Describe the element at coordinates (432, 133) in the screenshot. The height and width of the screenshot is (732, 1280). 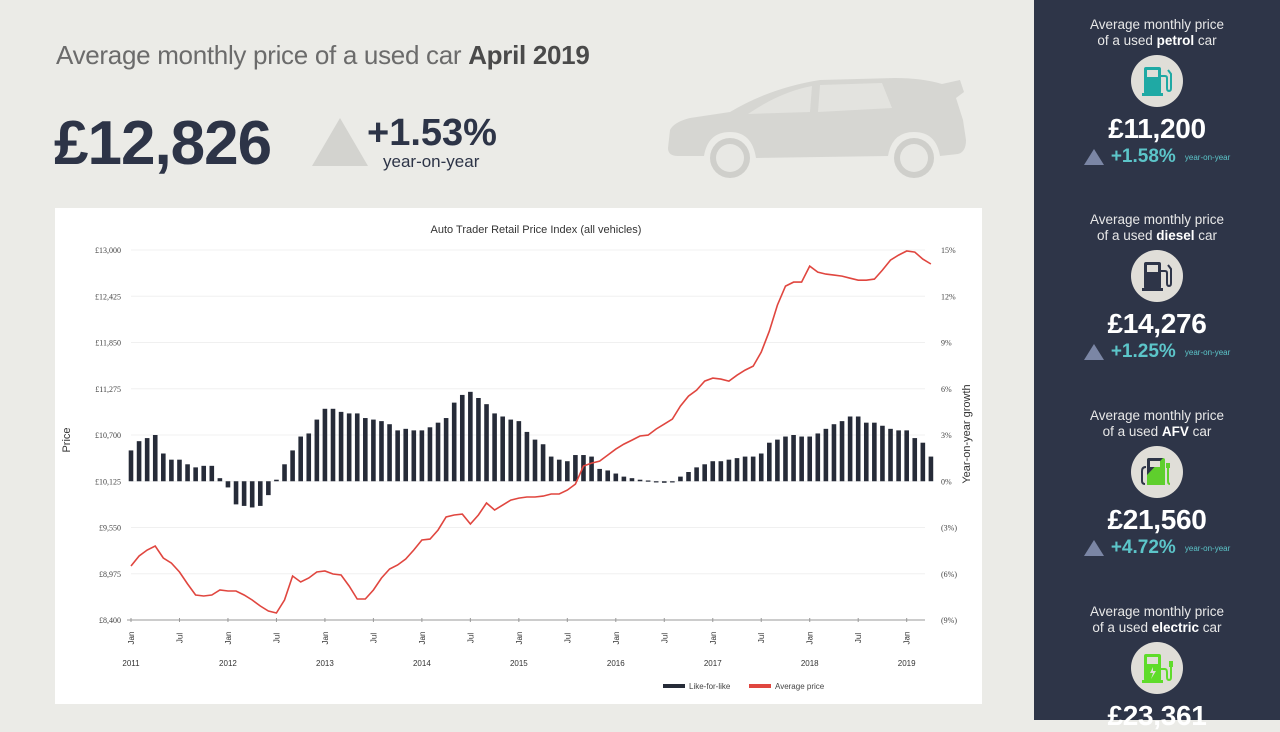
I see `price-change: +1.53%` at that location.